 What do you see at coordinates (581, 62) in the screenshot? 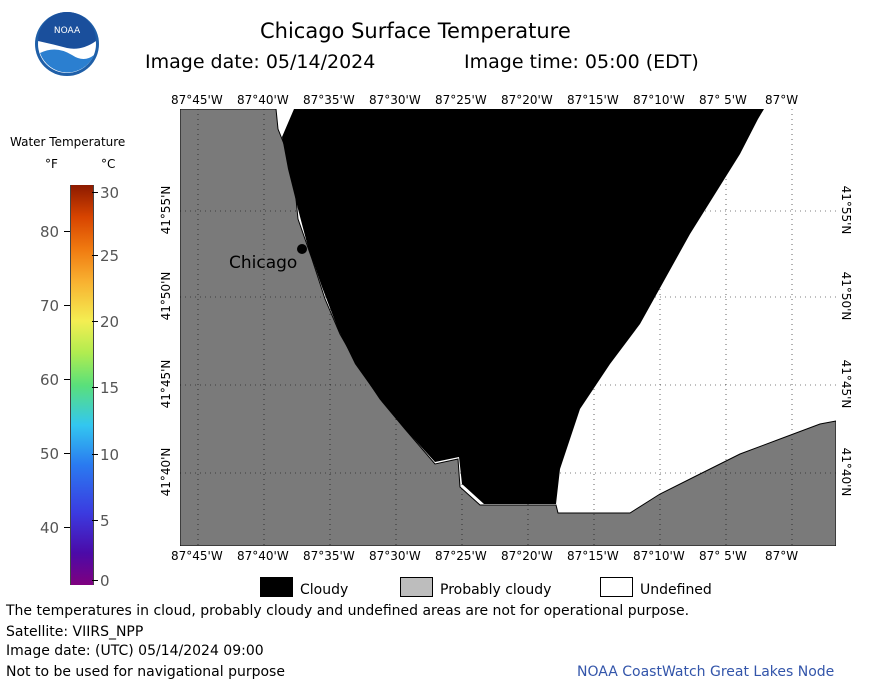
I see `image-time: Image time: 05:00 (EDT)` at bounding box center [581, 62].